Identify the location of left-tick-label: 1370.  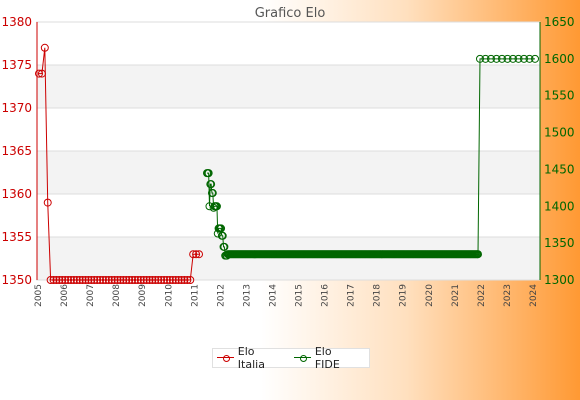
(16, 108).